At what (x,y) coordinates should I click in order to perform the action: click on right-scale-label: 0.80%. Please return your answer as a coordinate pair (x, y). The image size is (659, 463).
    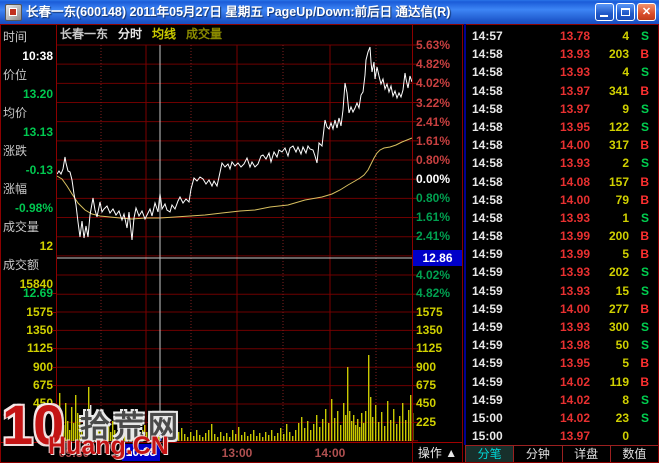
    Looking at the image, I should click on (433, 160).